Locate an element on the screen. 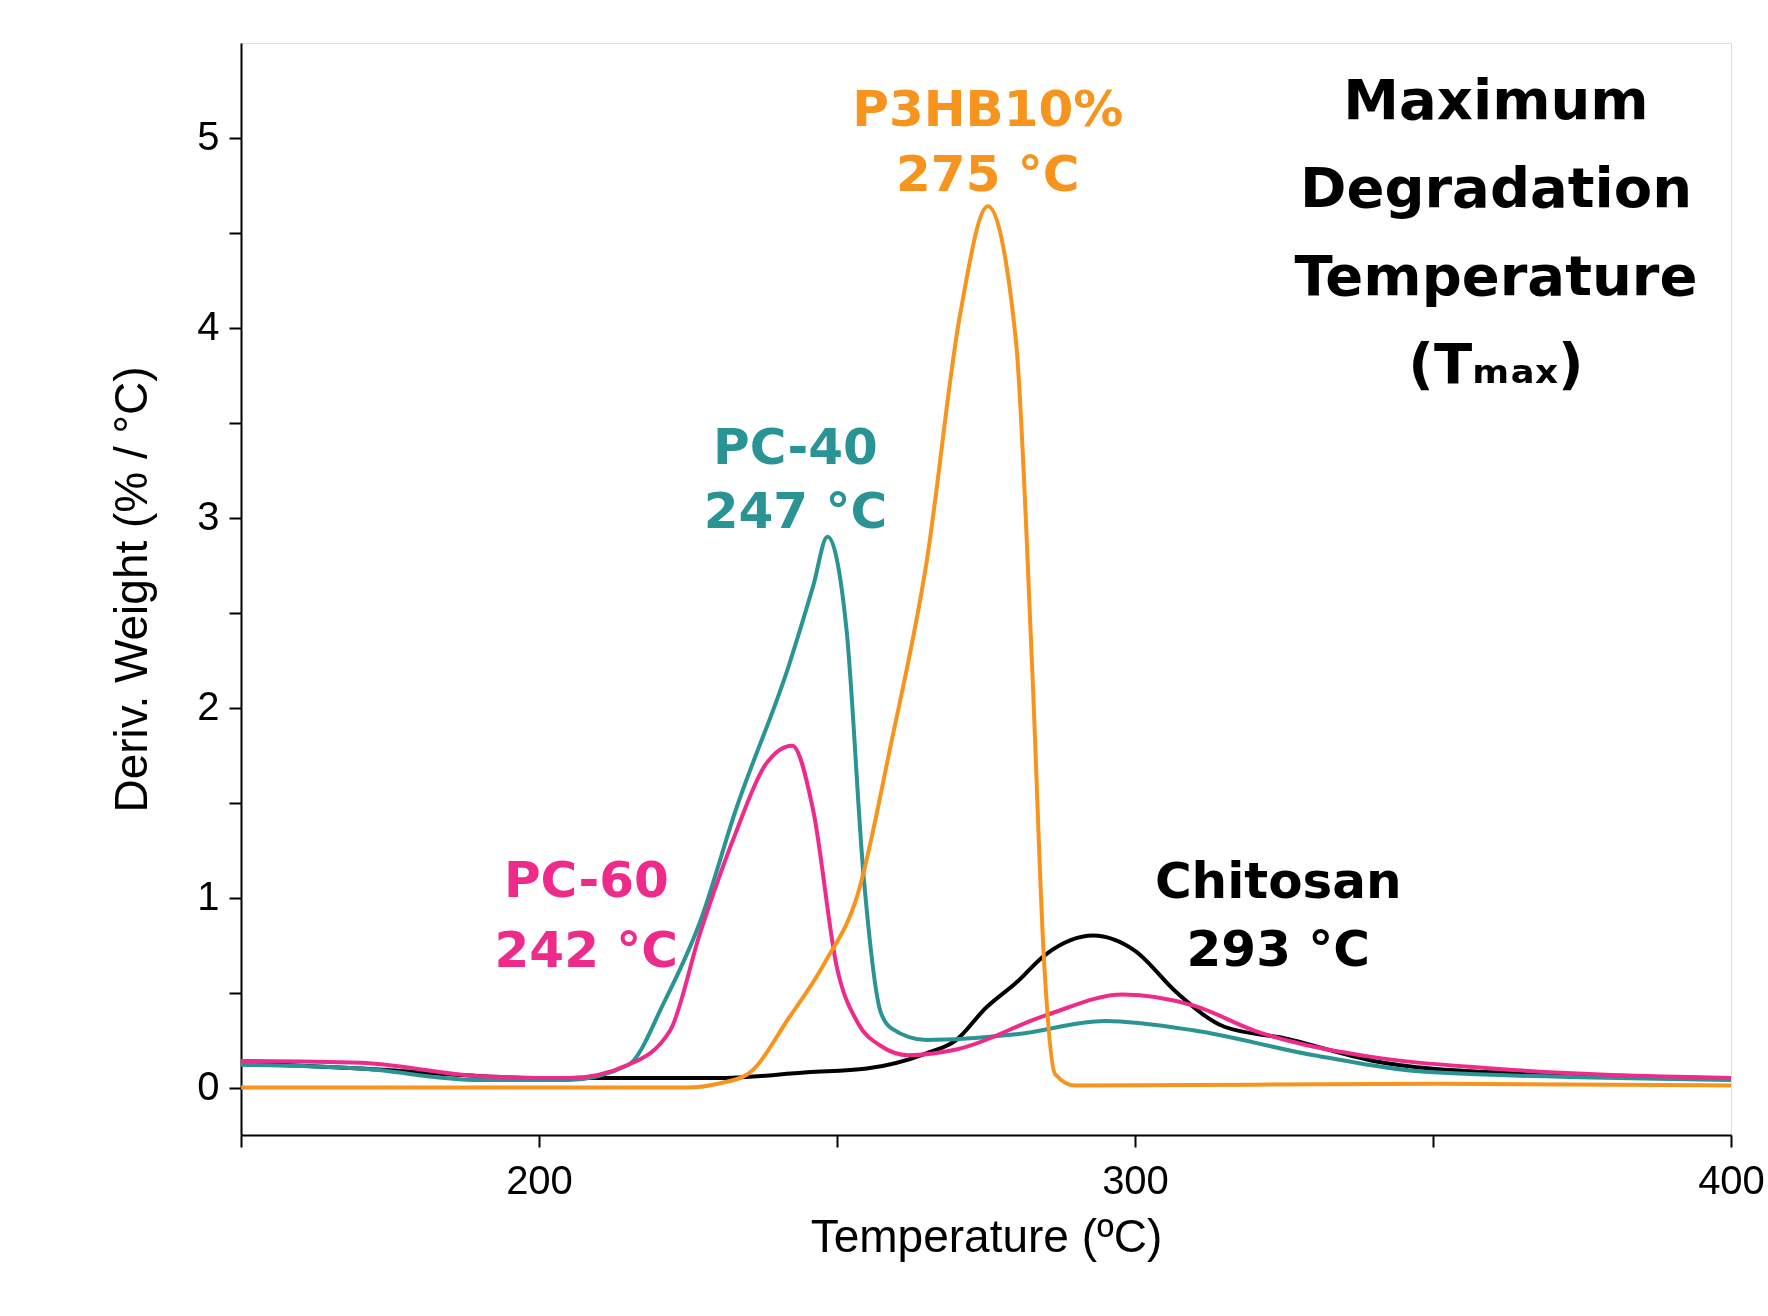  series-label: PC-40 is located at coordinates (795, 446).